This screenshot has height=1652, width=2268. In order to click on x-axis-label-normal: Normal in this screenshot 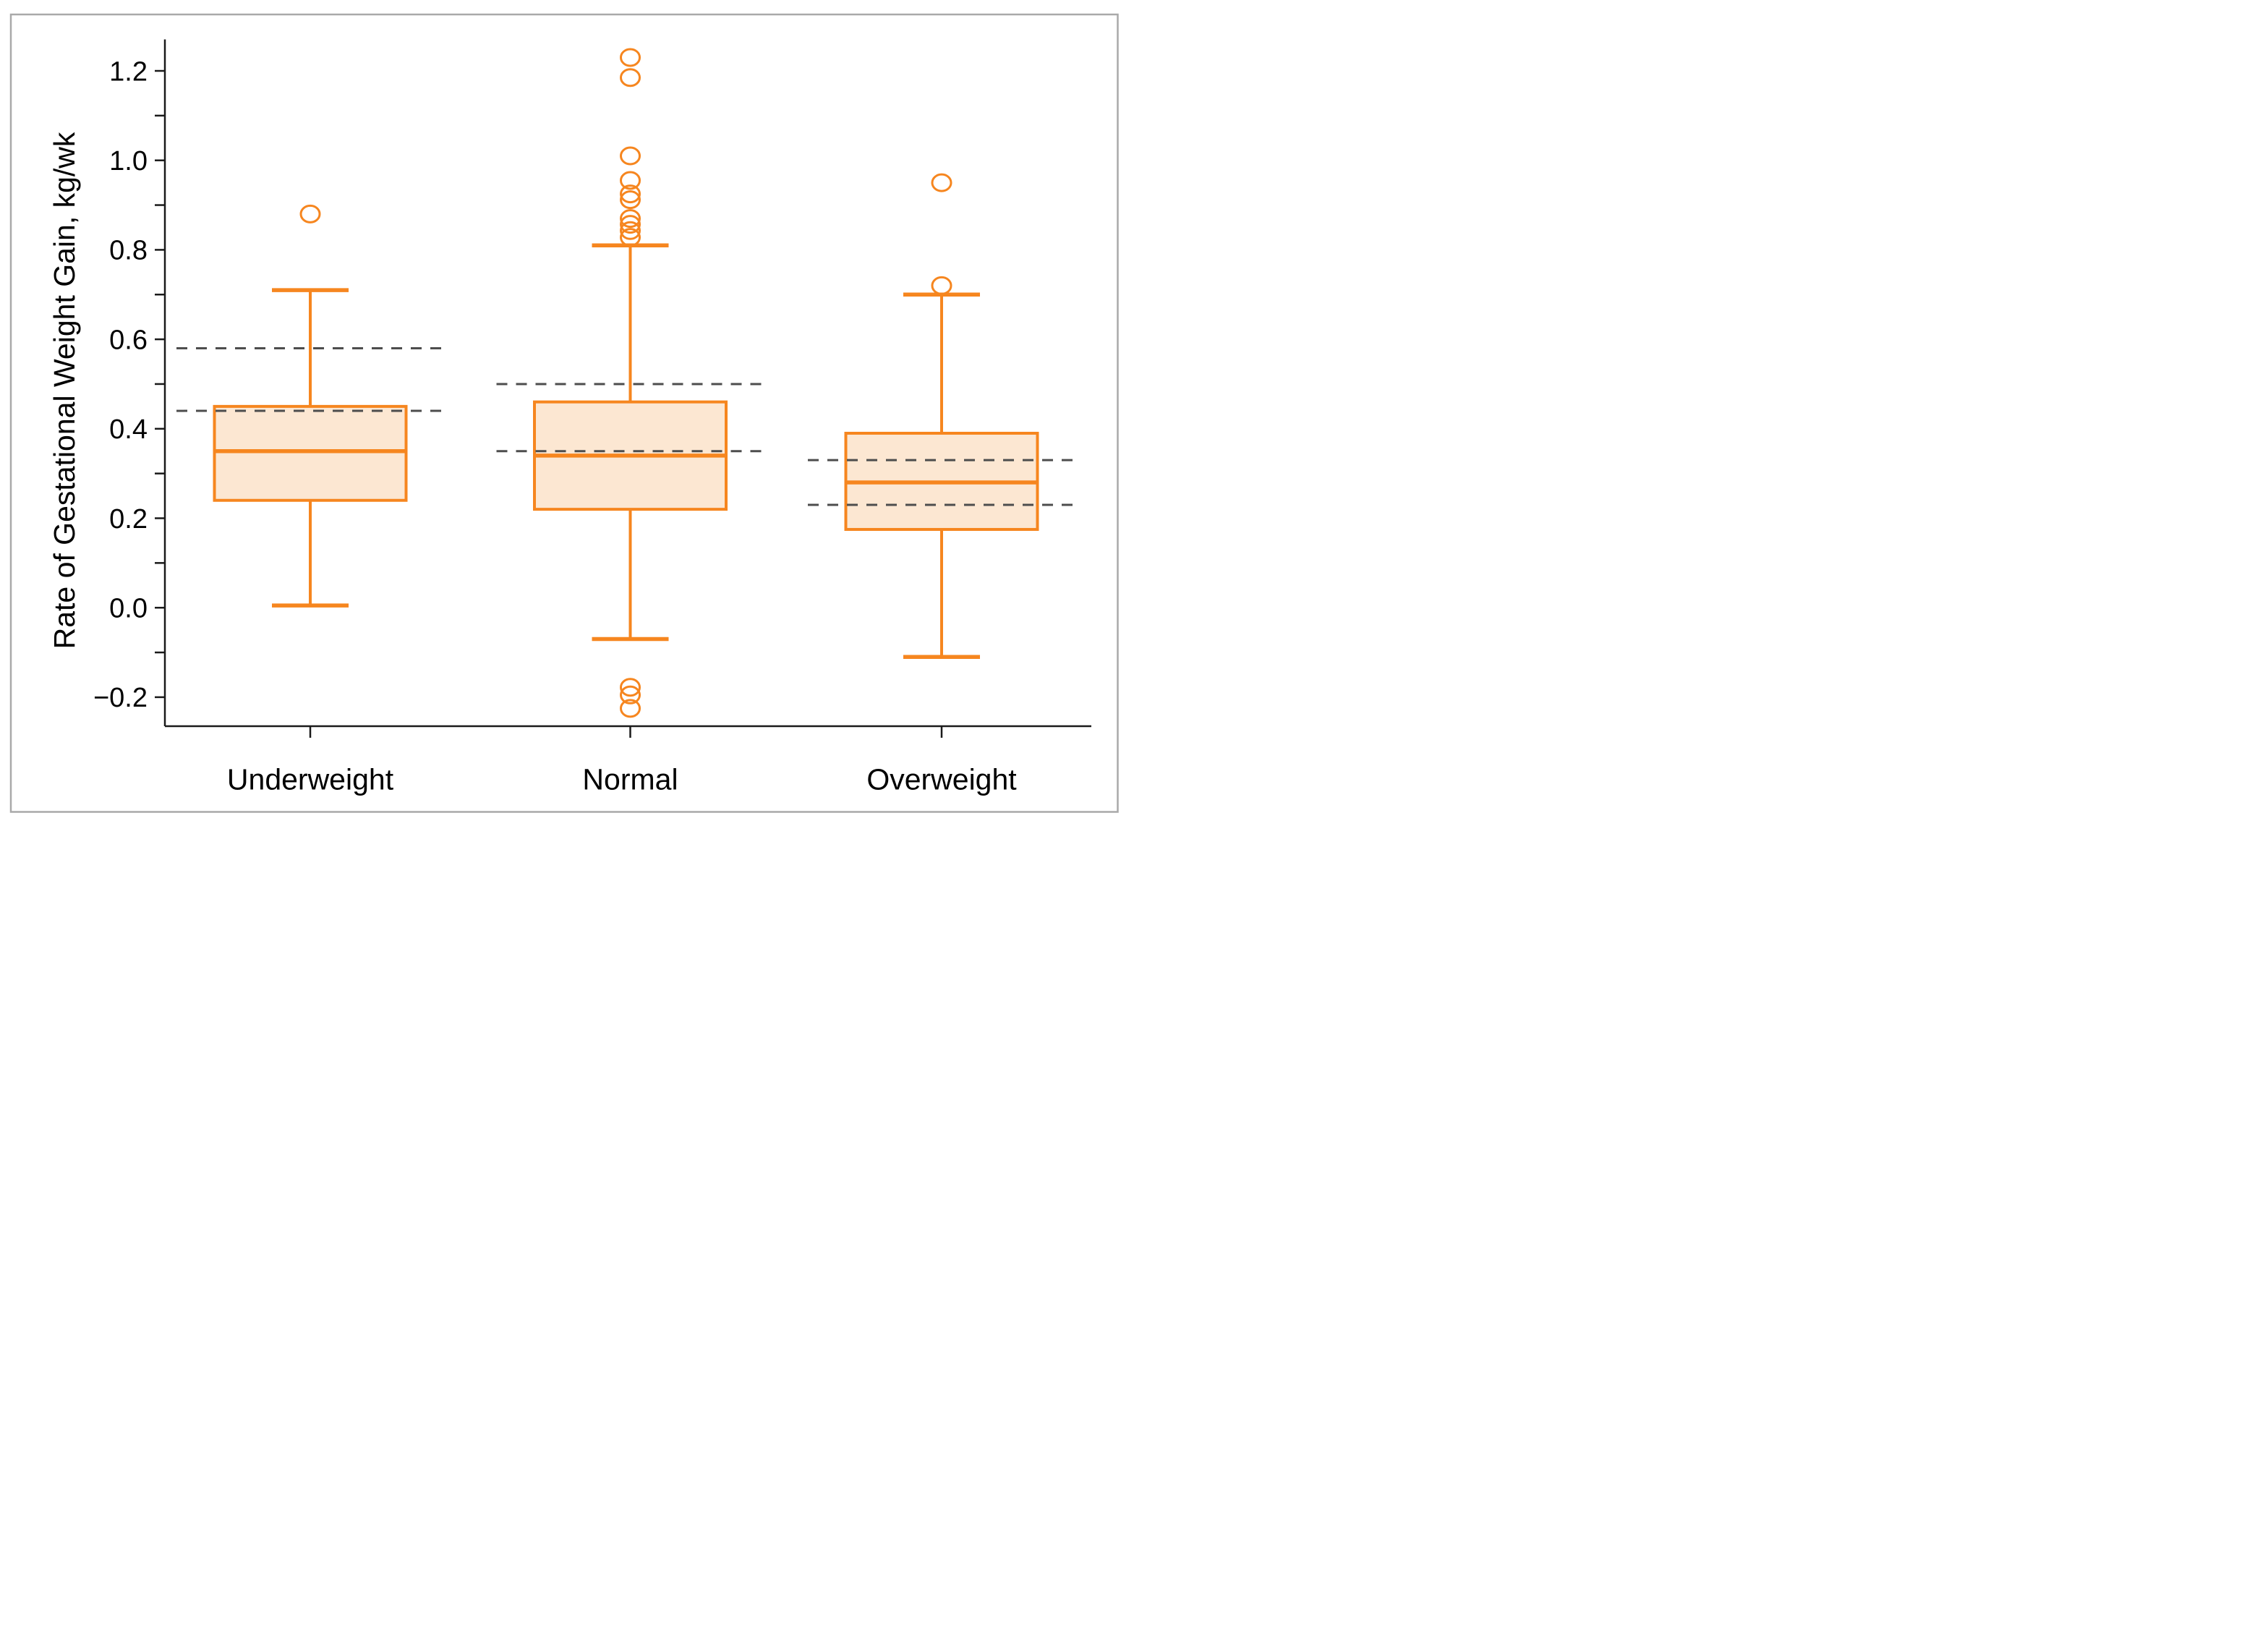, I will do `click(630, 779)`.